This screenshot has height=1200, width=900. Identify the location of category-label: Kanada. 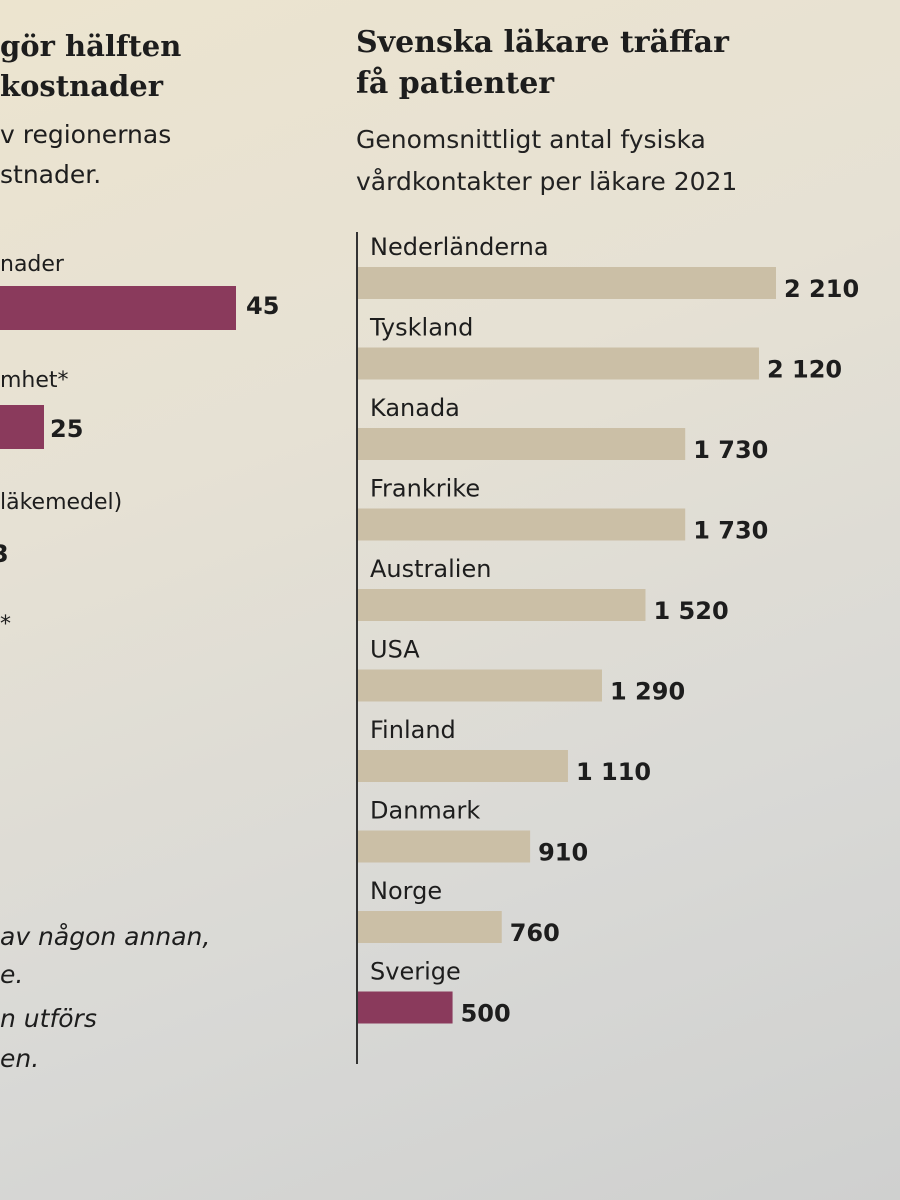
(415, 408).